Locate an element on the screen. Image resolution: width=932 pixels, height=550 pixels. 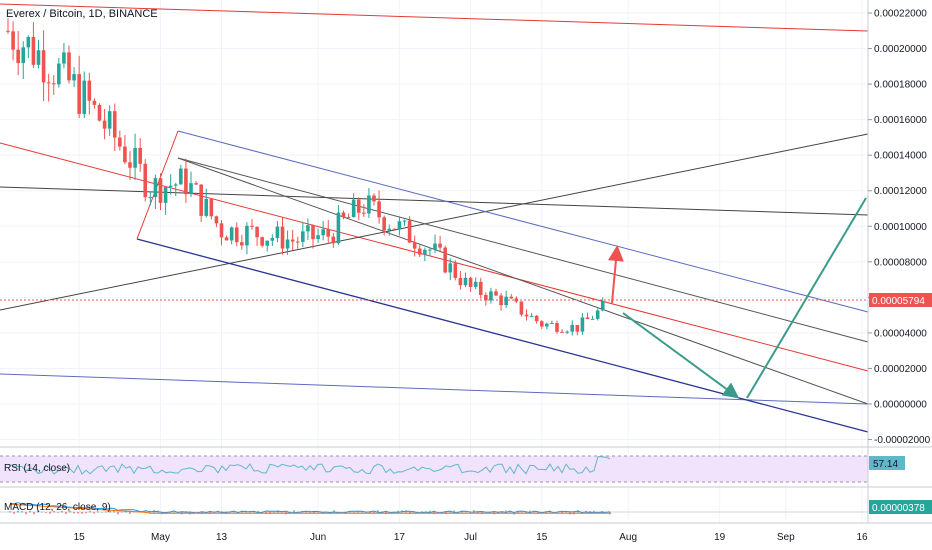
price-tick-label: 0.00002000 is located at coordinates (900, 369).